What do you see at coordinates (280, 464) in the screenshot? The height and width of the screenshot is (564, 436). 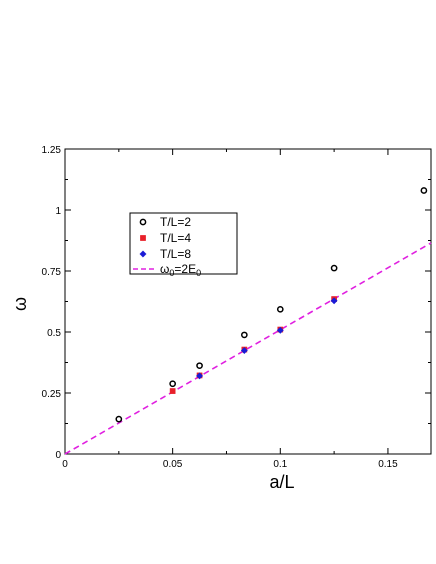 I see `x-tick-label: 0.1` at bounding box center [280, 464].